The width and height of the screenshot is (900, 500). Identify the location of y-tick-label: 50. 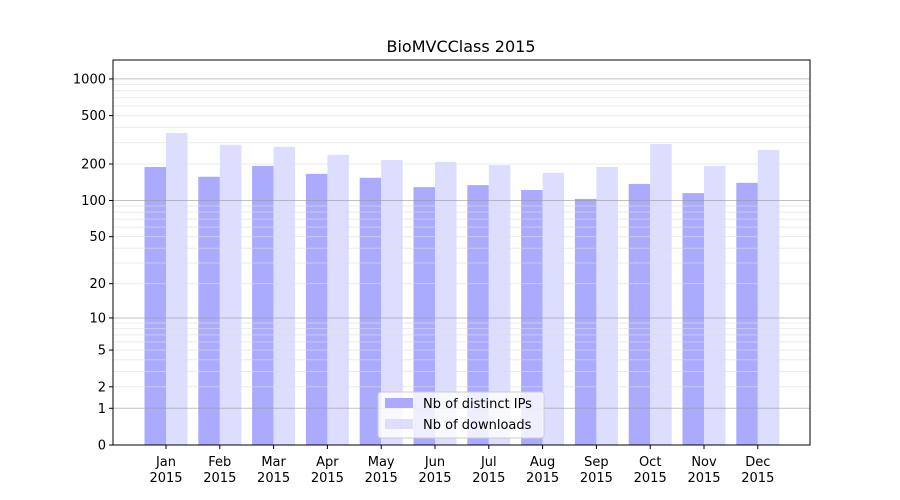
(97, 237).